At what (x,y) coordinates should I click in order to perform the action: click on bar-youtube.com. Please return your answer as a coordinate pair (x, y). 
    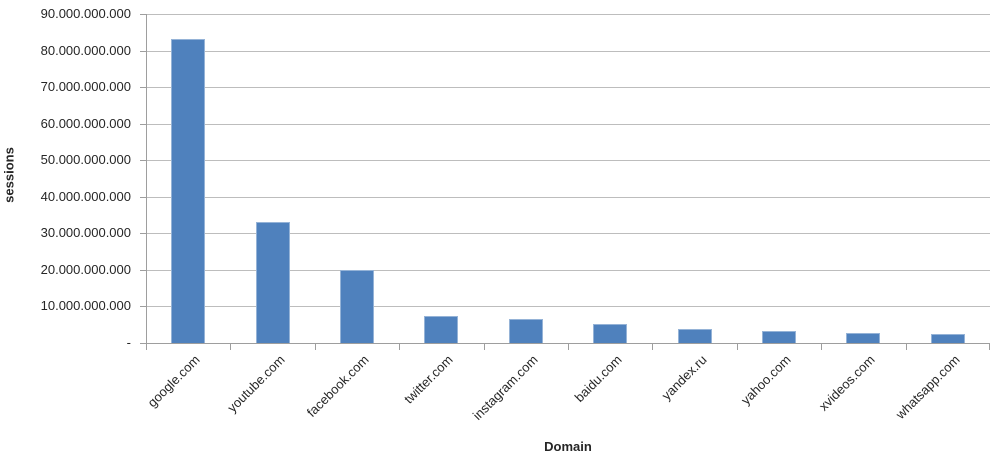
    Looking at the image, I should click on (272, 282).